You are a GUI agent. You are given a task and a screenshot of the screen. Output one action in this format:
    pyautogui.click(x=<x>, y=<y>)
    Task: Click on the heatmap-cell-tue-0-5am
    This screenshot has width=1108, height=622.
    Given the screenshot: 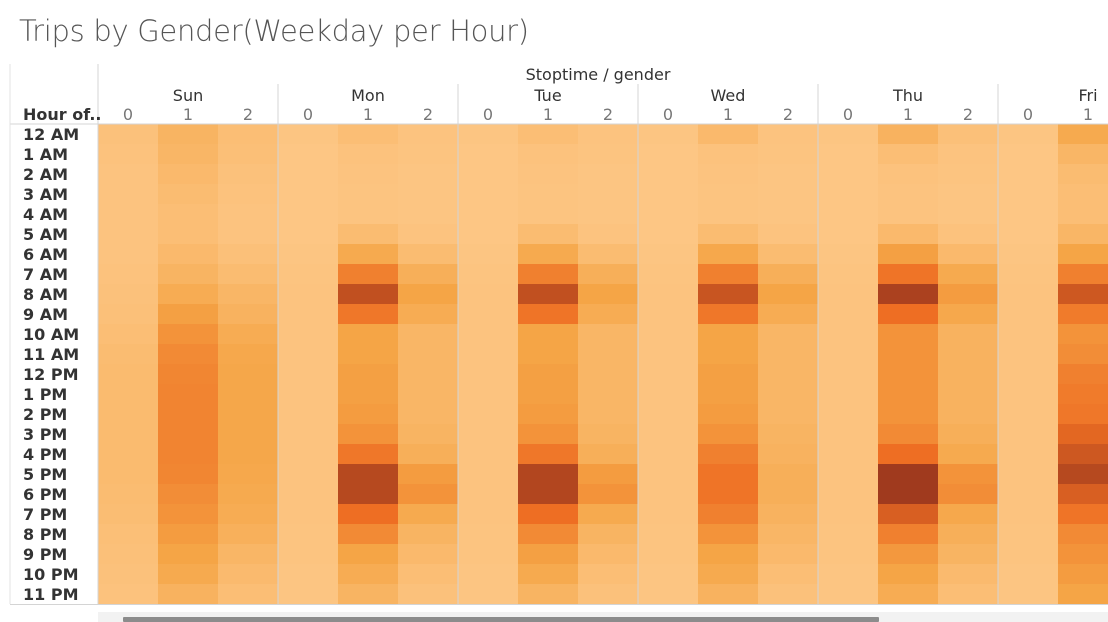 What is the action you would take?
    pyautogui.click(x=488, y=234)
    